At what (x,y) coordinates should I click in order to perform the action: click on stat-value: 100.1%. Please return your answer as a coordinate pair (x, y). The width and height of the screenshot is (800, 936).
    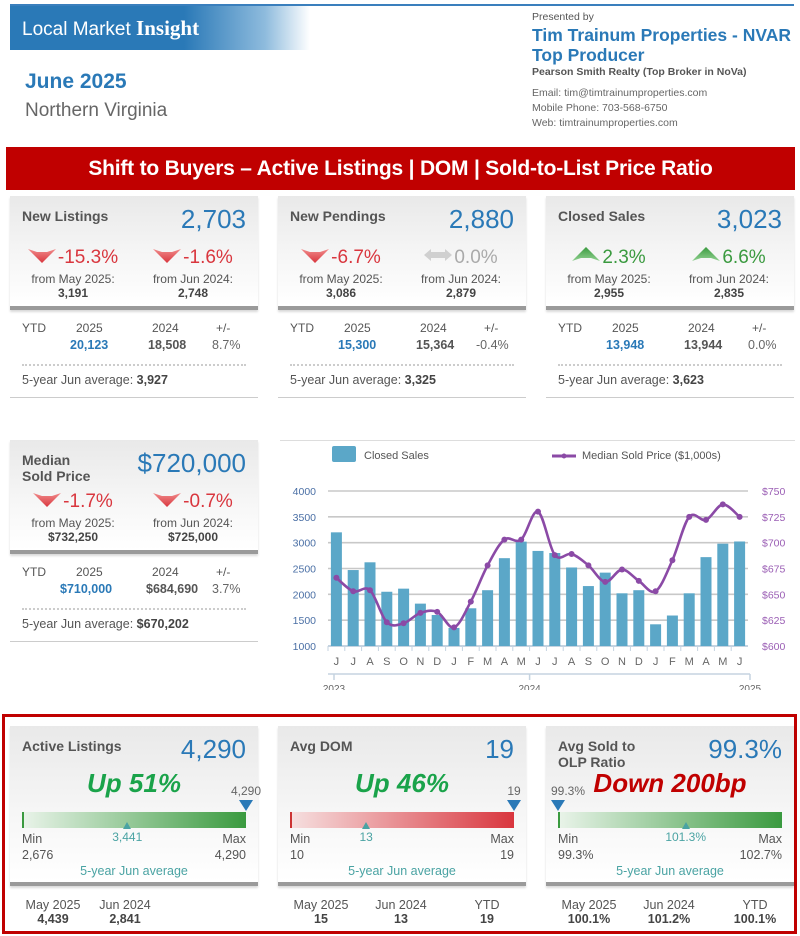
    Looking at the image, I should click on (589, 919).